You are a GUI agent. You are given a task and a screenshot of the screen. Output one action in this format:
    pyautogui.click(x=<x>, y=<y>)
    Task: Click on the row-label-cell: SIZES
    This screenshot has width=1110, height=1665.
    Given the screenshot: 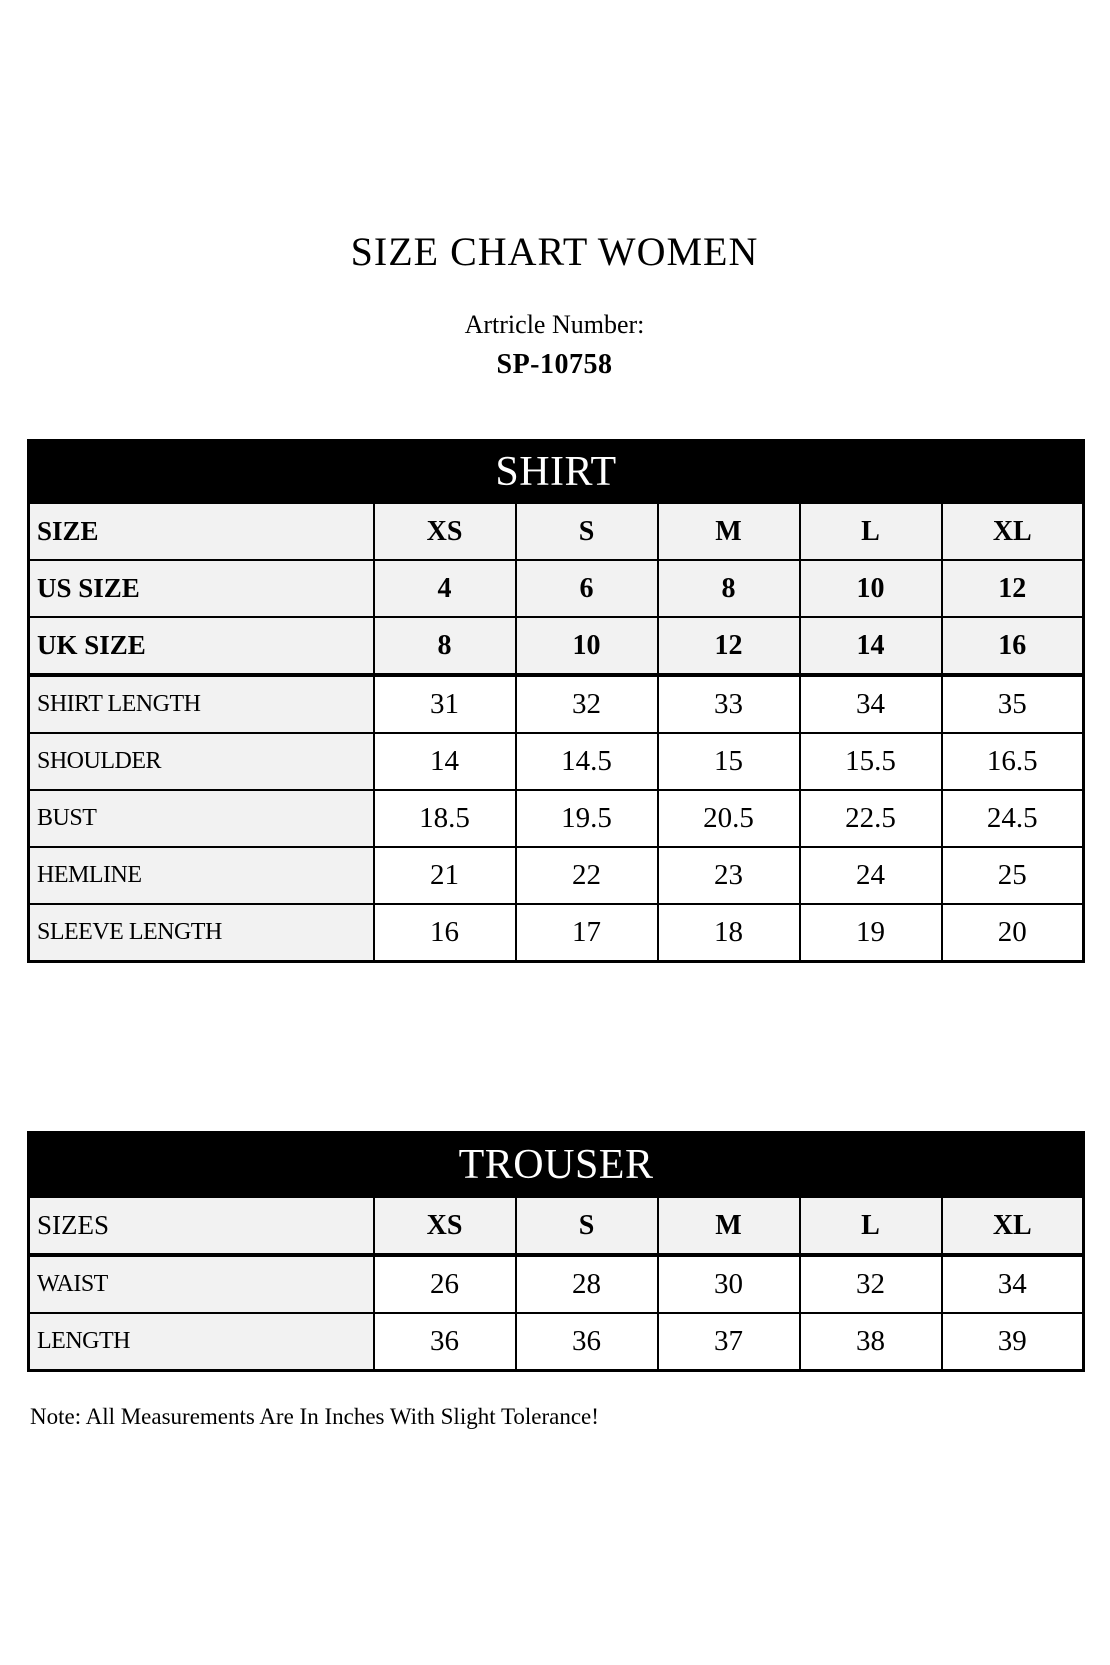 What is the action you would take?
    pyautogui.click(x=201, y=1226)
    